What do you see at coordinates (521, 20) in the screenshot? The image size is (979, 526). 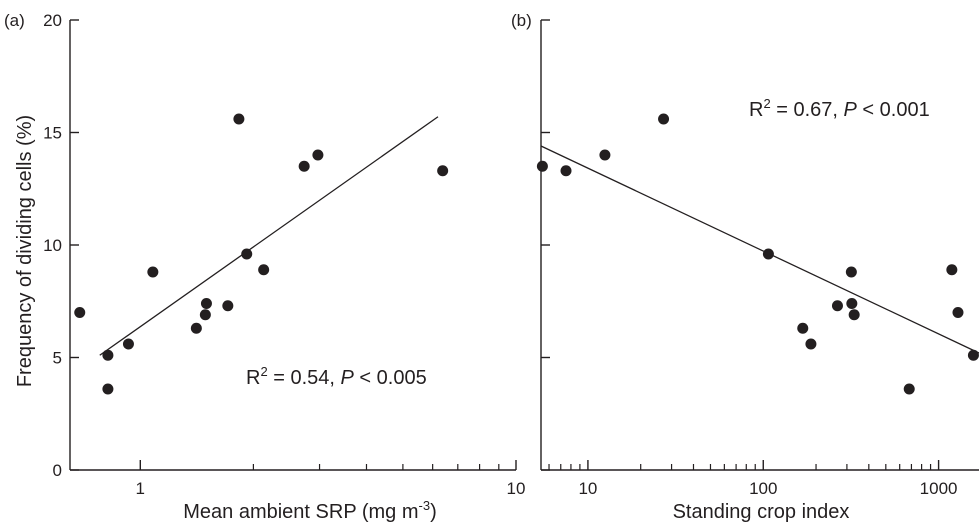 I see `panel-label-b: (b)` at bounding box center [521, 20].